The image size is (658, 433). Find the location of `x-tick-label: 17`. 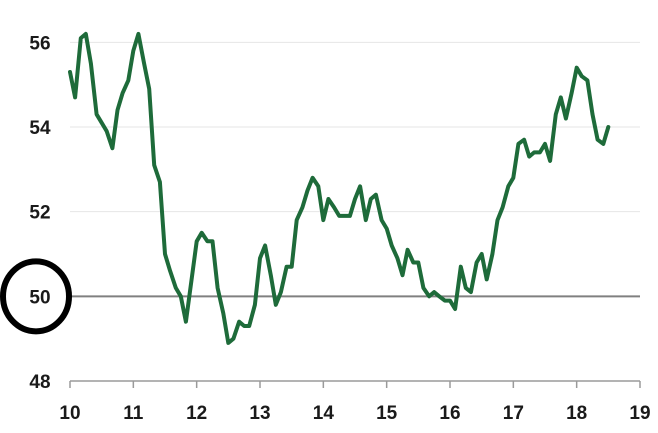

x-tick-label: 17 is located at coordinates (513, 413).